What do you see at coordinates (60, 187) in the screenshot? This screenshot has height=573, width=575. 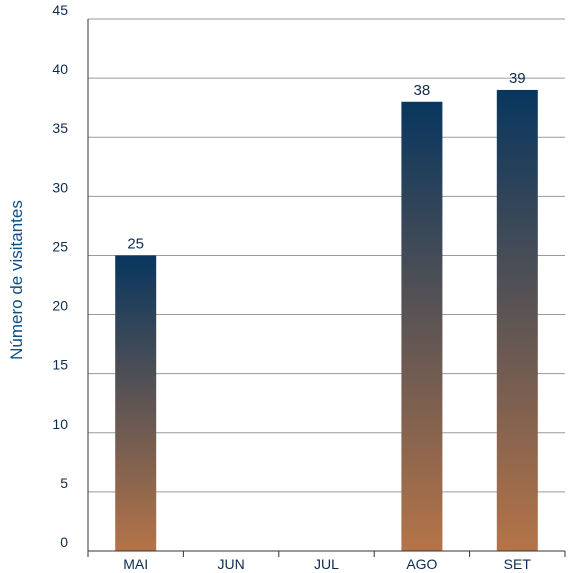 I see `y-tick-label: 30` at bounding box center [60, 187].